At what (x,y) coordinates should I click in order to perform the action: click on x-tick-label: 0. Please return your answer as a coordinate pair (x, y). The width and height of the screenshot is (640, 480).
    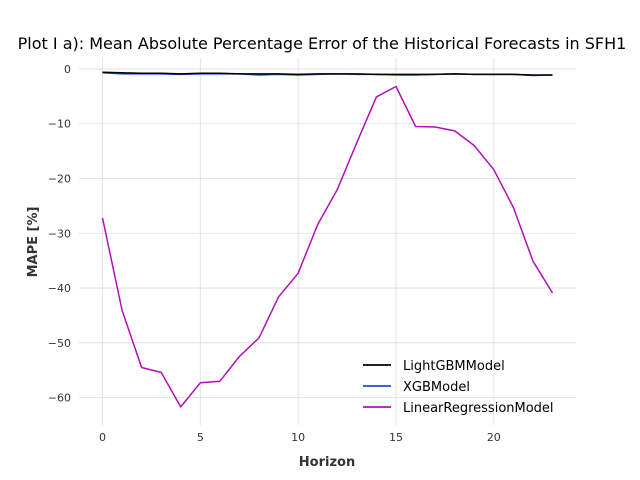
    Looking at the image, I should click on (102, 437).